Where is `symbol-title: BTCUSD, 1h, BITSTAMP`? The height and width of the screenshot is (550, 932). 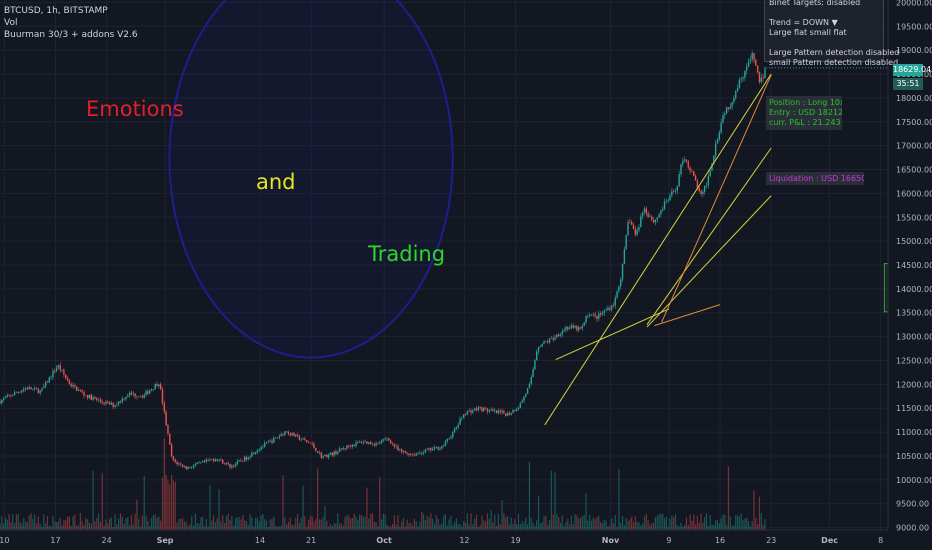 symbol-title: BTCUSD, 1h, BITSTAMP is located at coordinates (56, 11).